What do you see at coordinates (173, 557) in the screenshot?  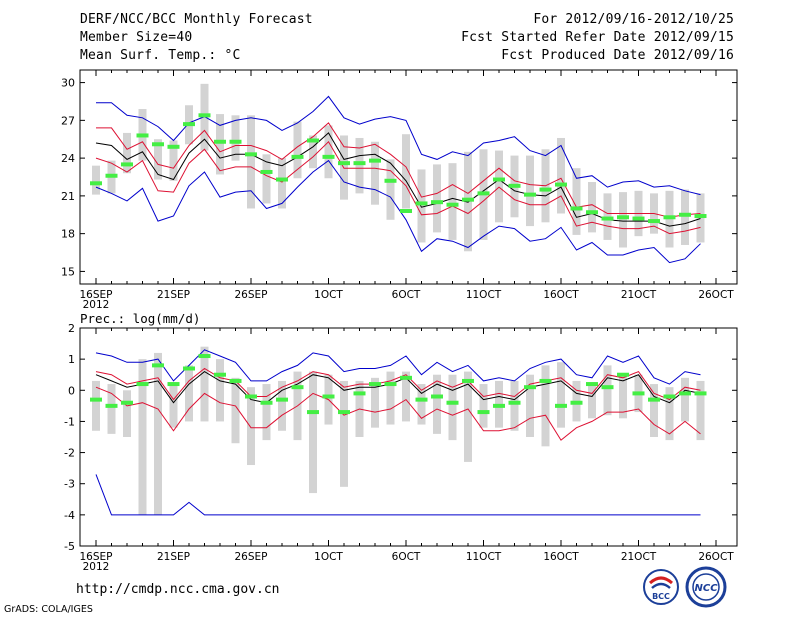 I see `prec-xtick-label: 21SEP` at bounding box center [173, 557].